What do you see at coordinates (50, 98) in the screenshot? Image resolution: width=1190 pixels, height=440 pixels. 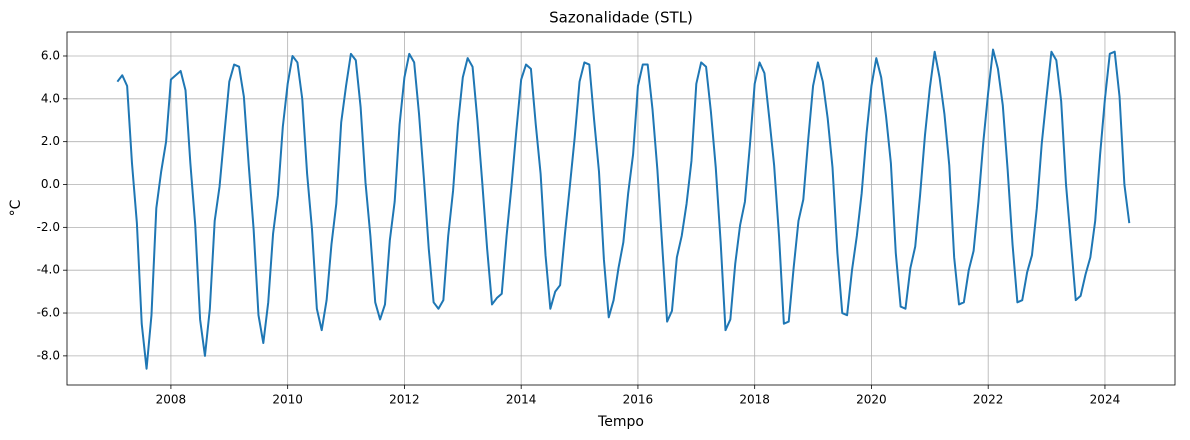 I see `y-tick-label: 4.0` at bounding box center [50, 98].